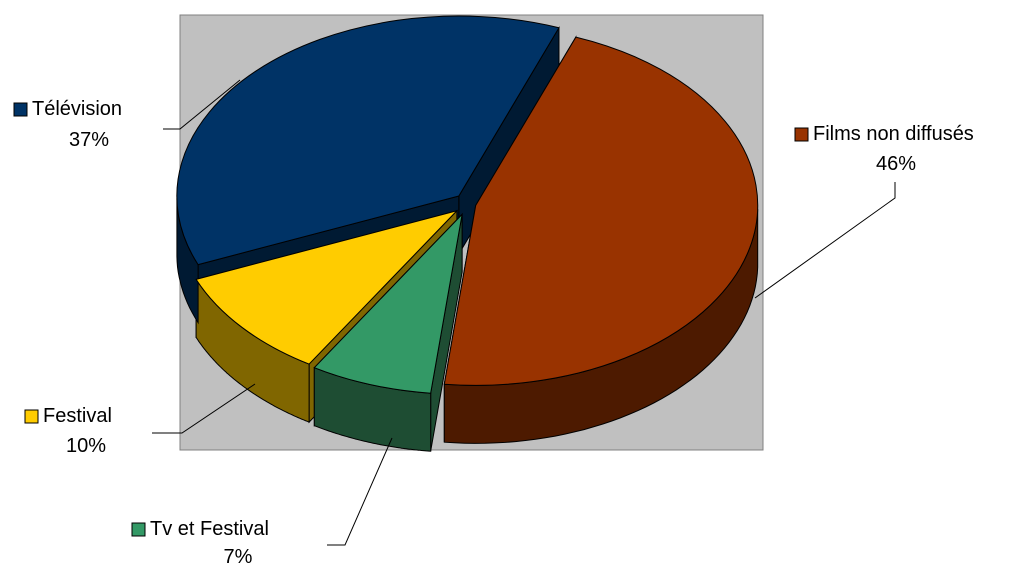 The width and height of the screenshot is (1012, 568). Describe the element at coordinates (77, 109) in the screenshot. I see `slice-label: Télévision` at that location.